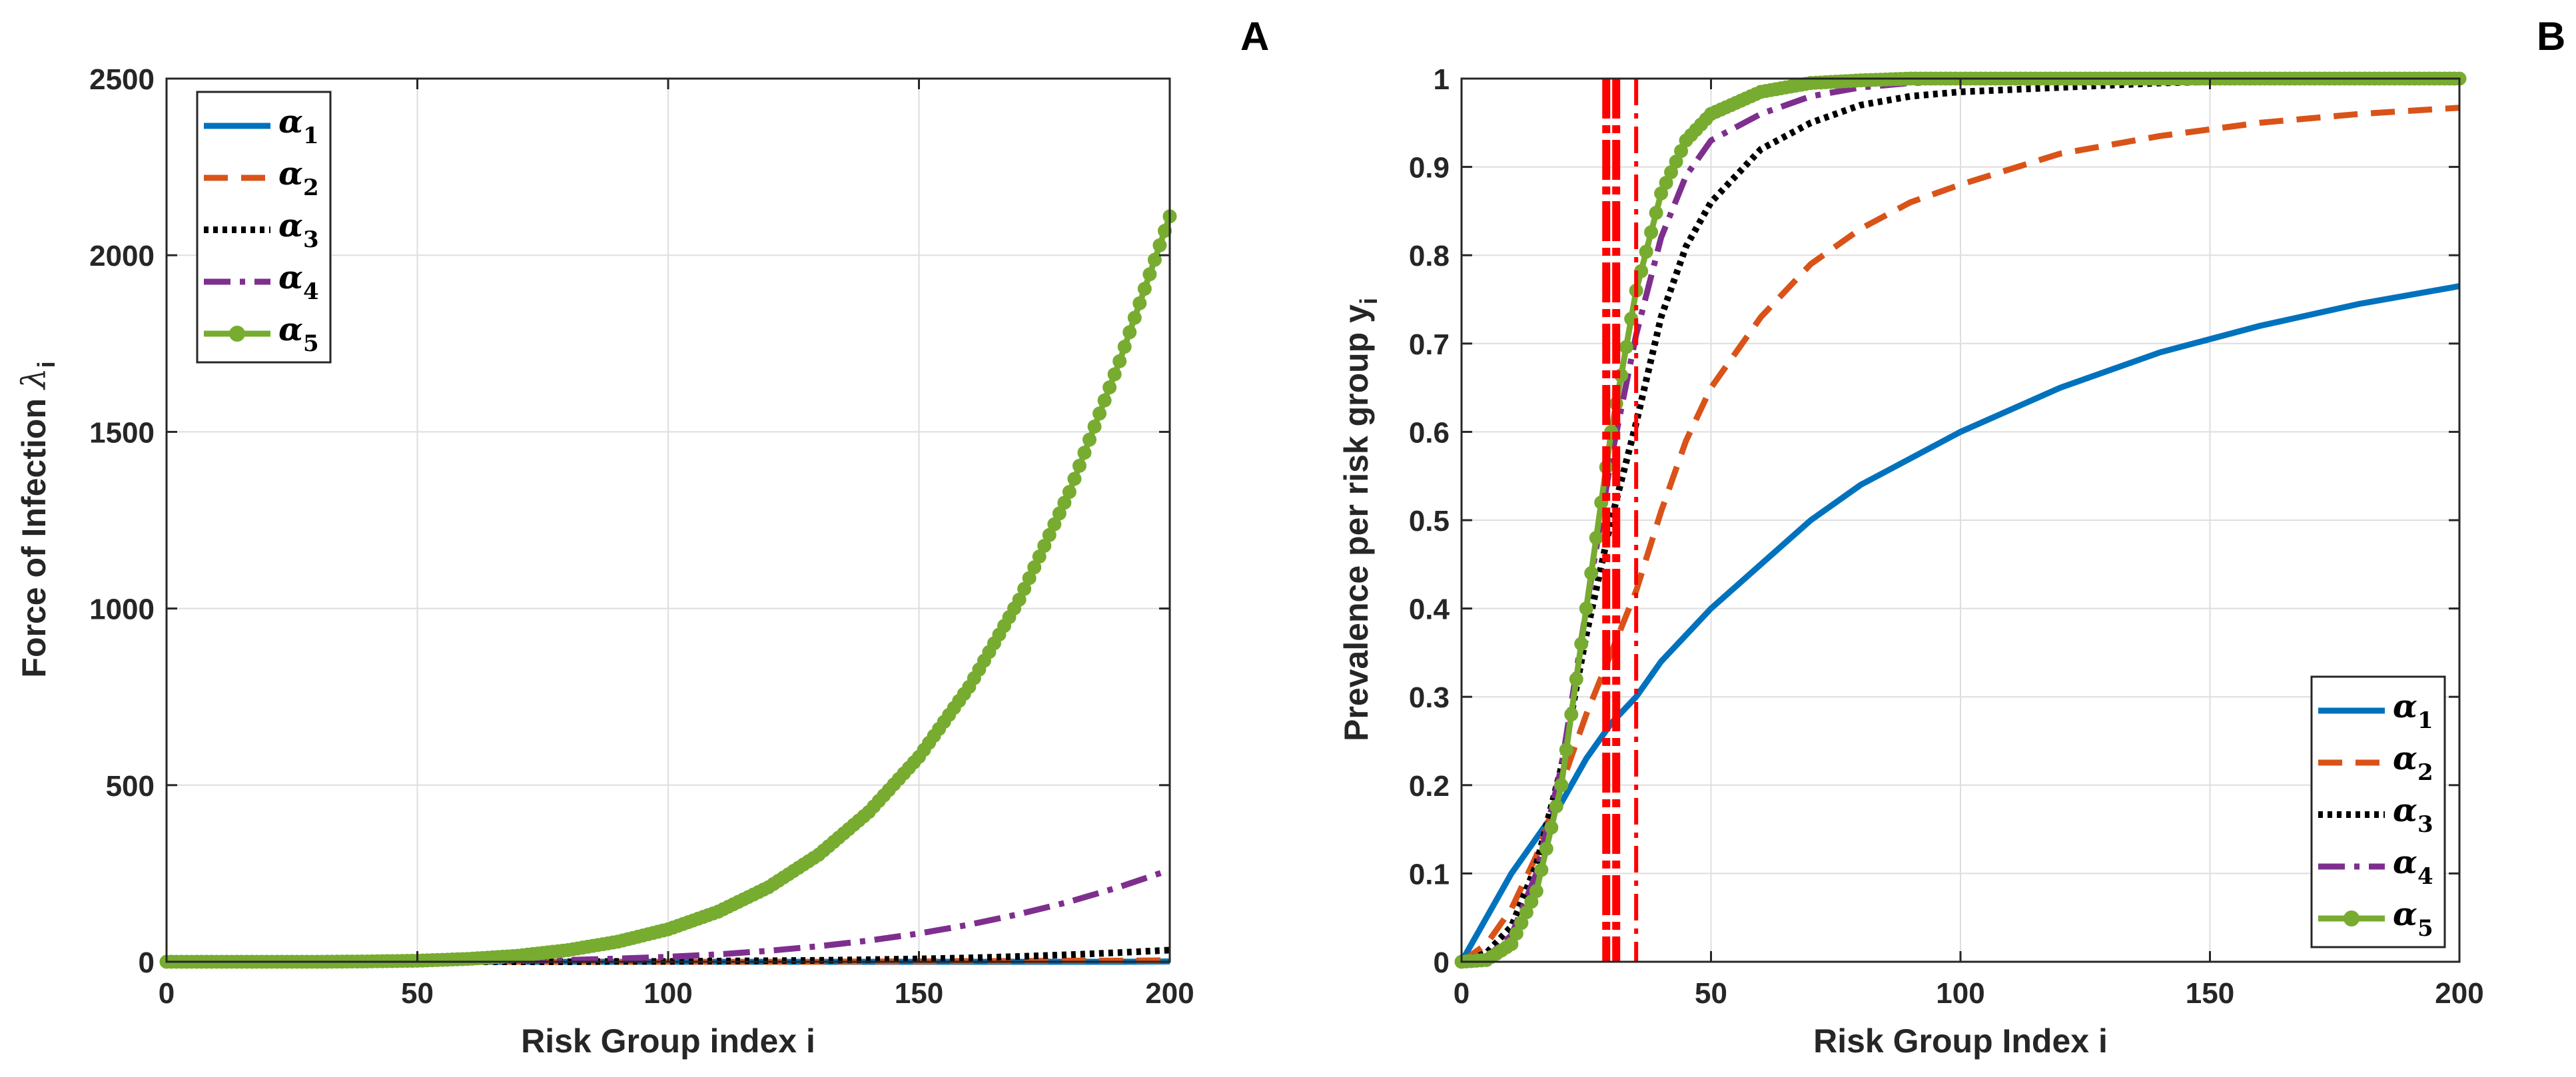 This screenshot has height=1077, width=2576. I want to click on y-tick-label: 1000, so click(122, 609).